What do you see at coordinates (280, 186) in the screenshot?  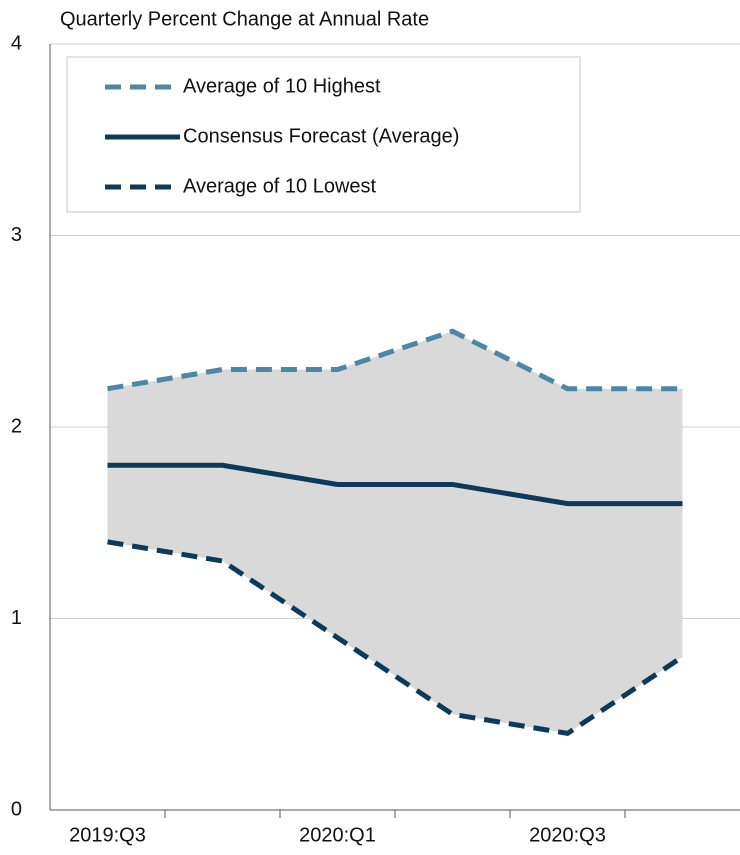 I see `legend-label: Average of 10 Lowest` at bounding box center [280, 186].